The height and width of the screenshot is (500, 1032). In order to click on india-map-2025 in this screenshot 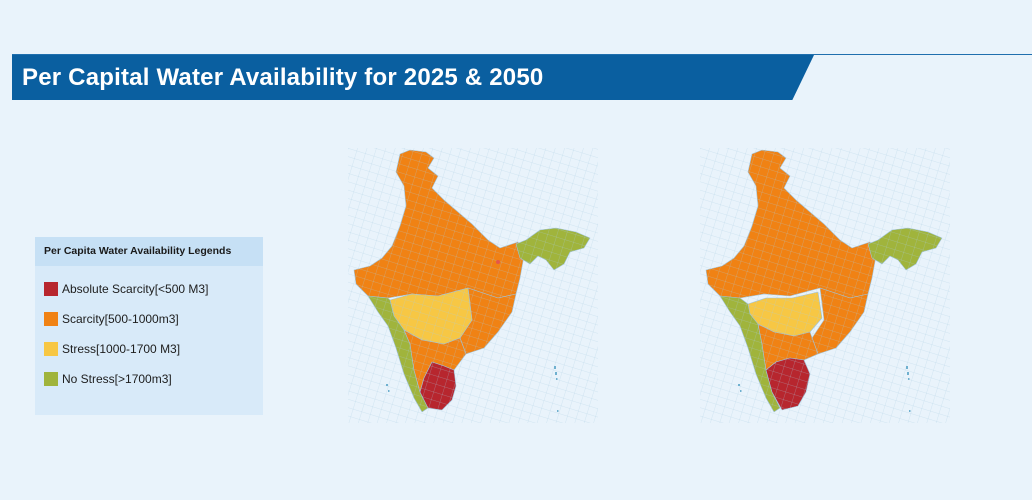, I will do `click(473, 285)`.